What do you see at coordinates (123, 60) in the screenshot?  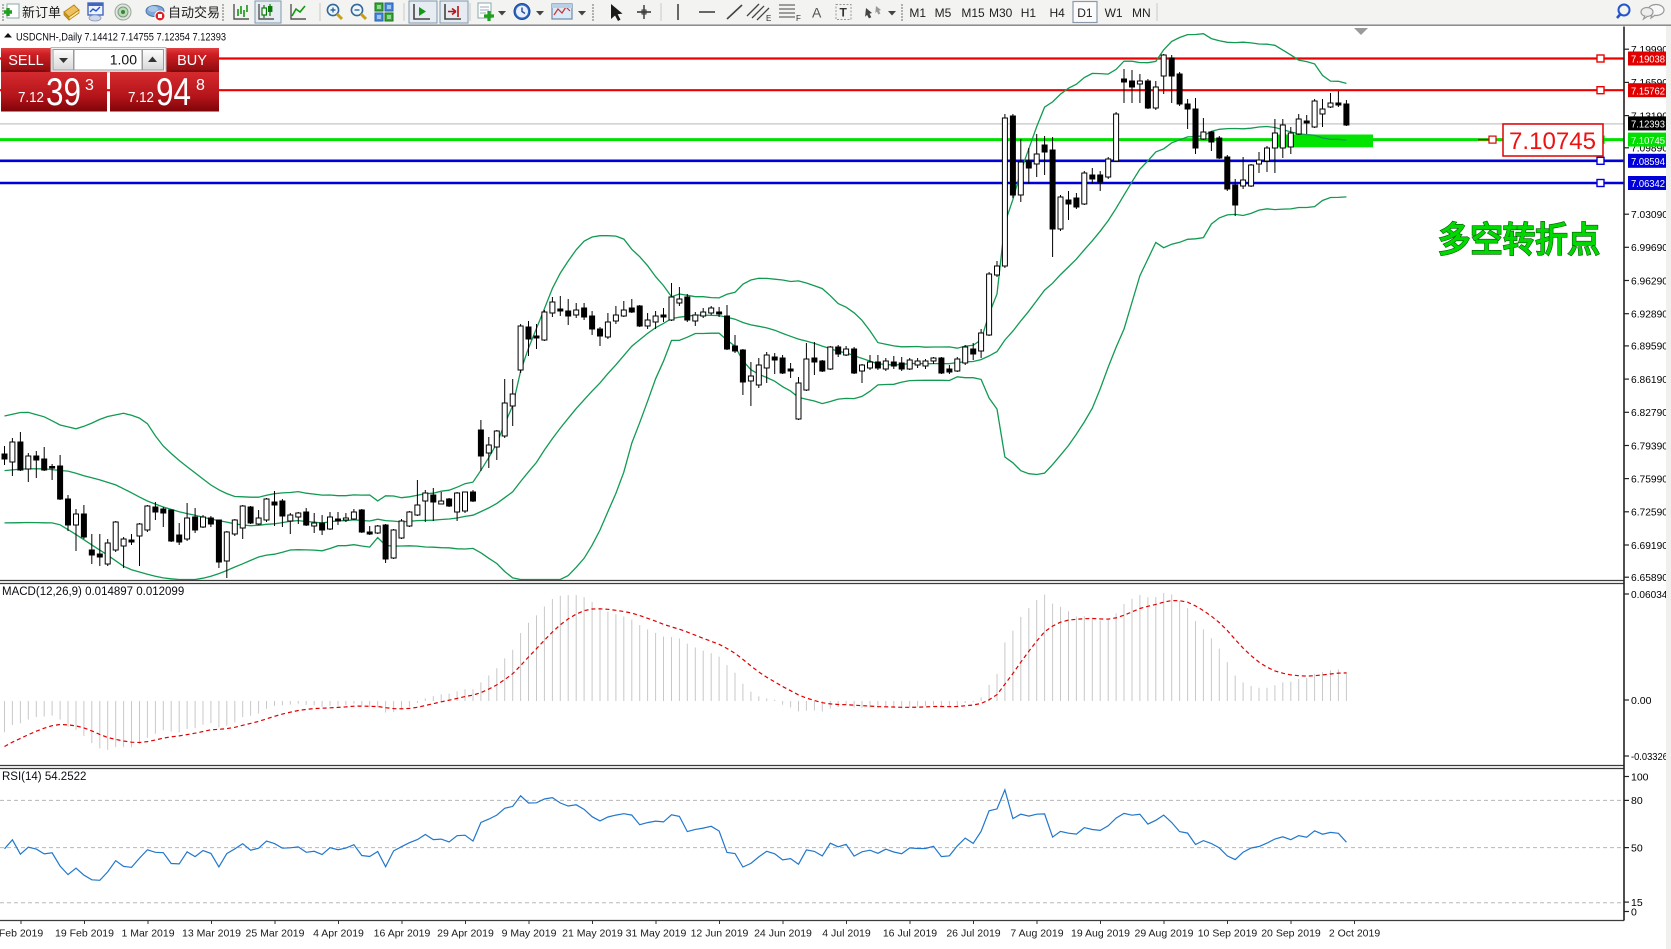 I see `svg-text: 1.00` at bounding box center [123, 60].